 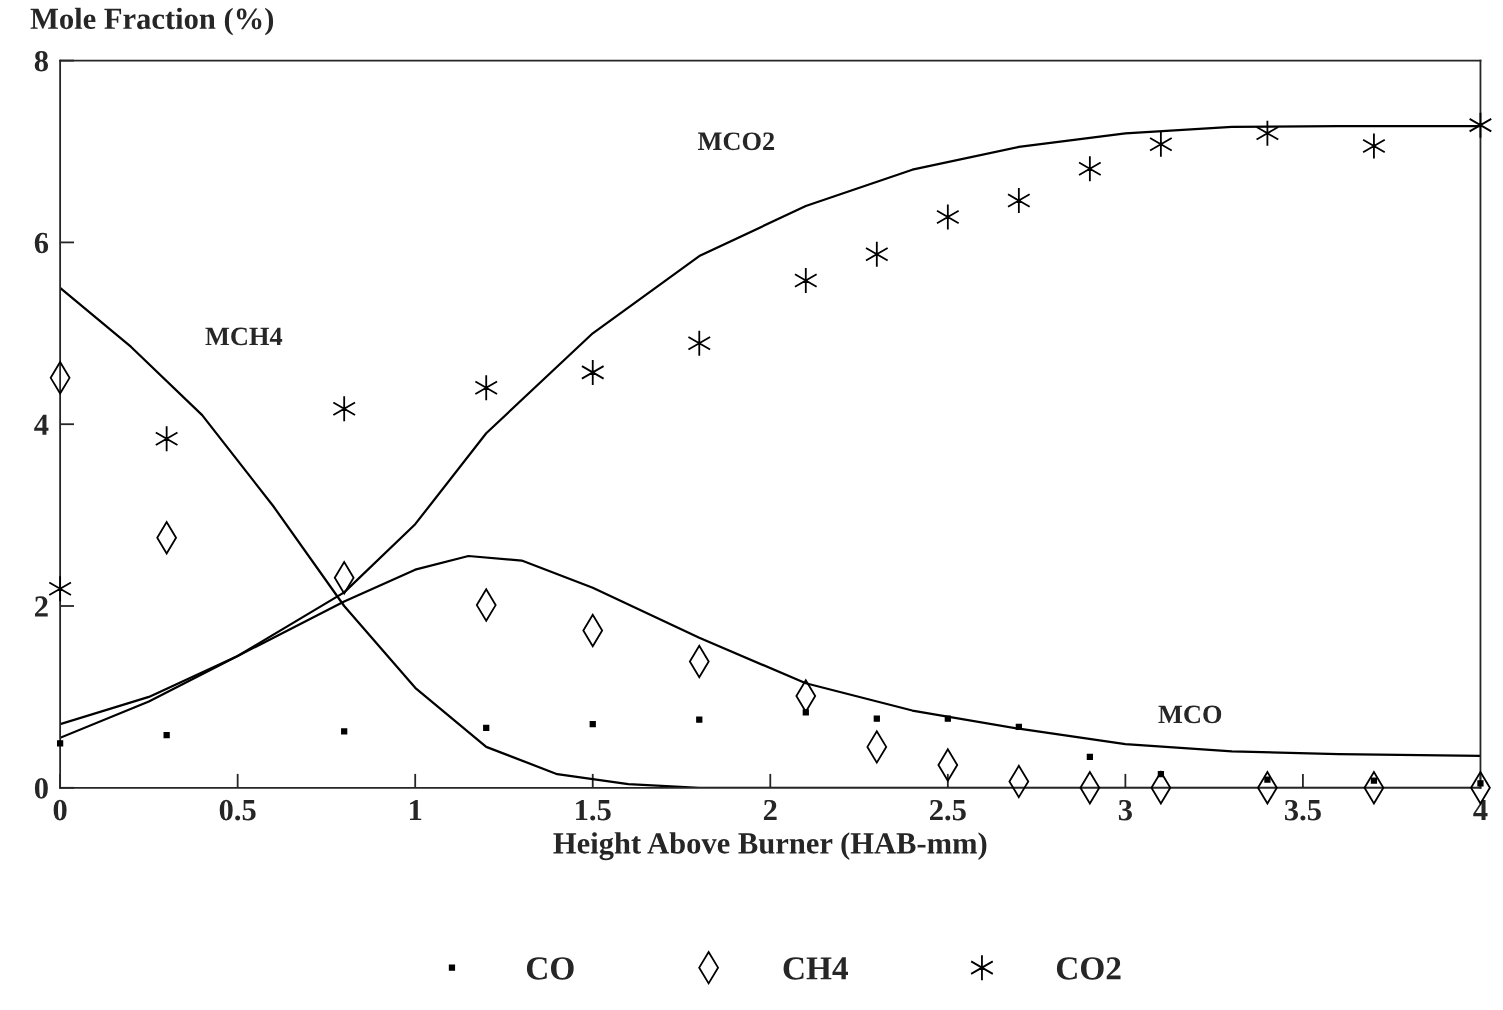 I want to click on x-tick-label: 0.5, so click(x=237, y=810).